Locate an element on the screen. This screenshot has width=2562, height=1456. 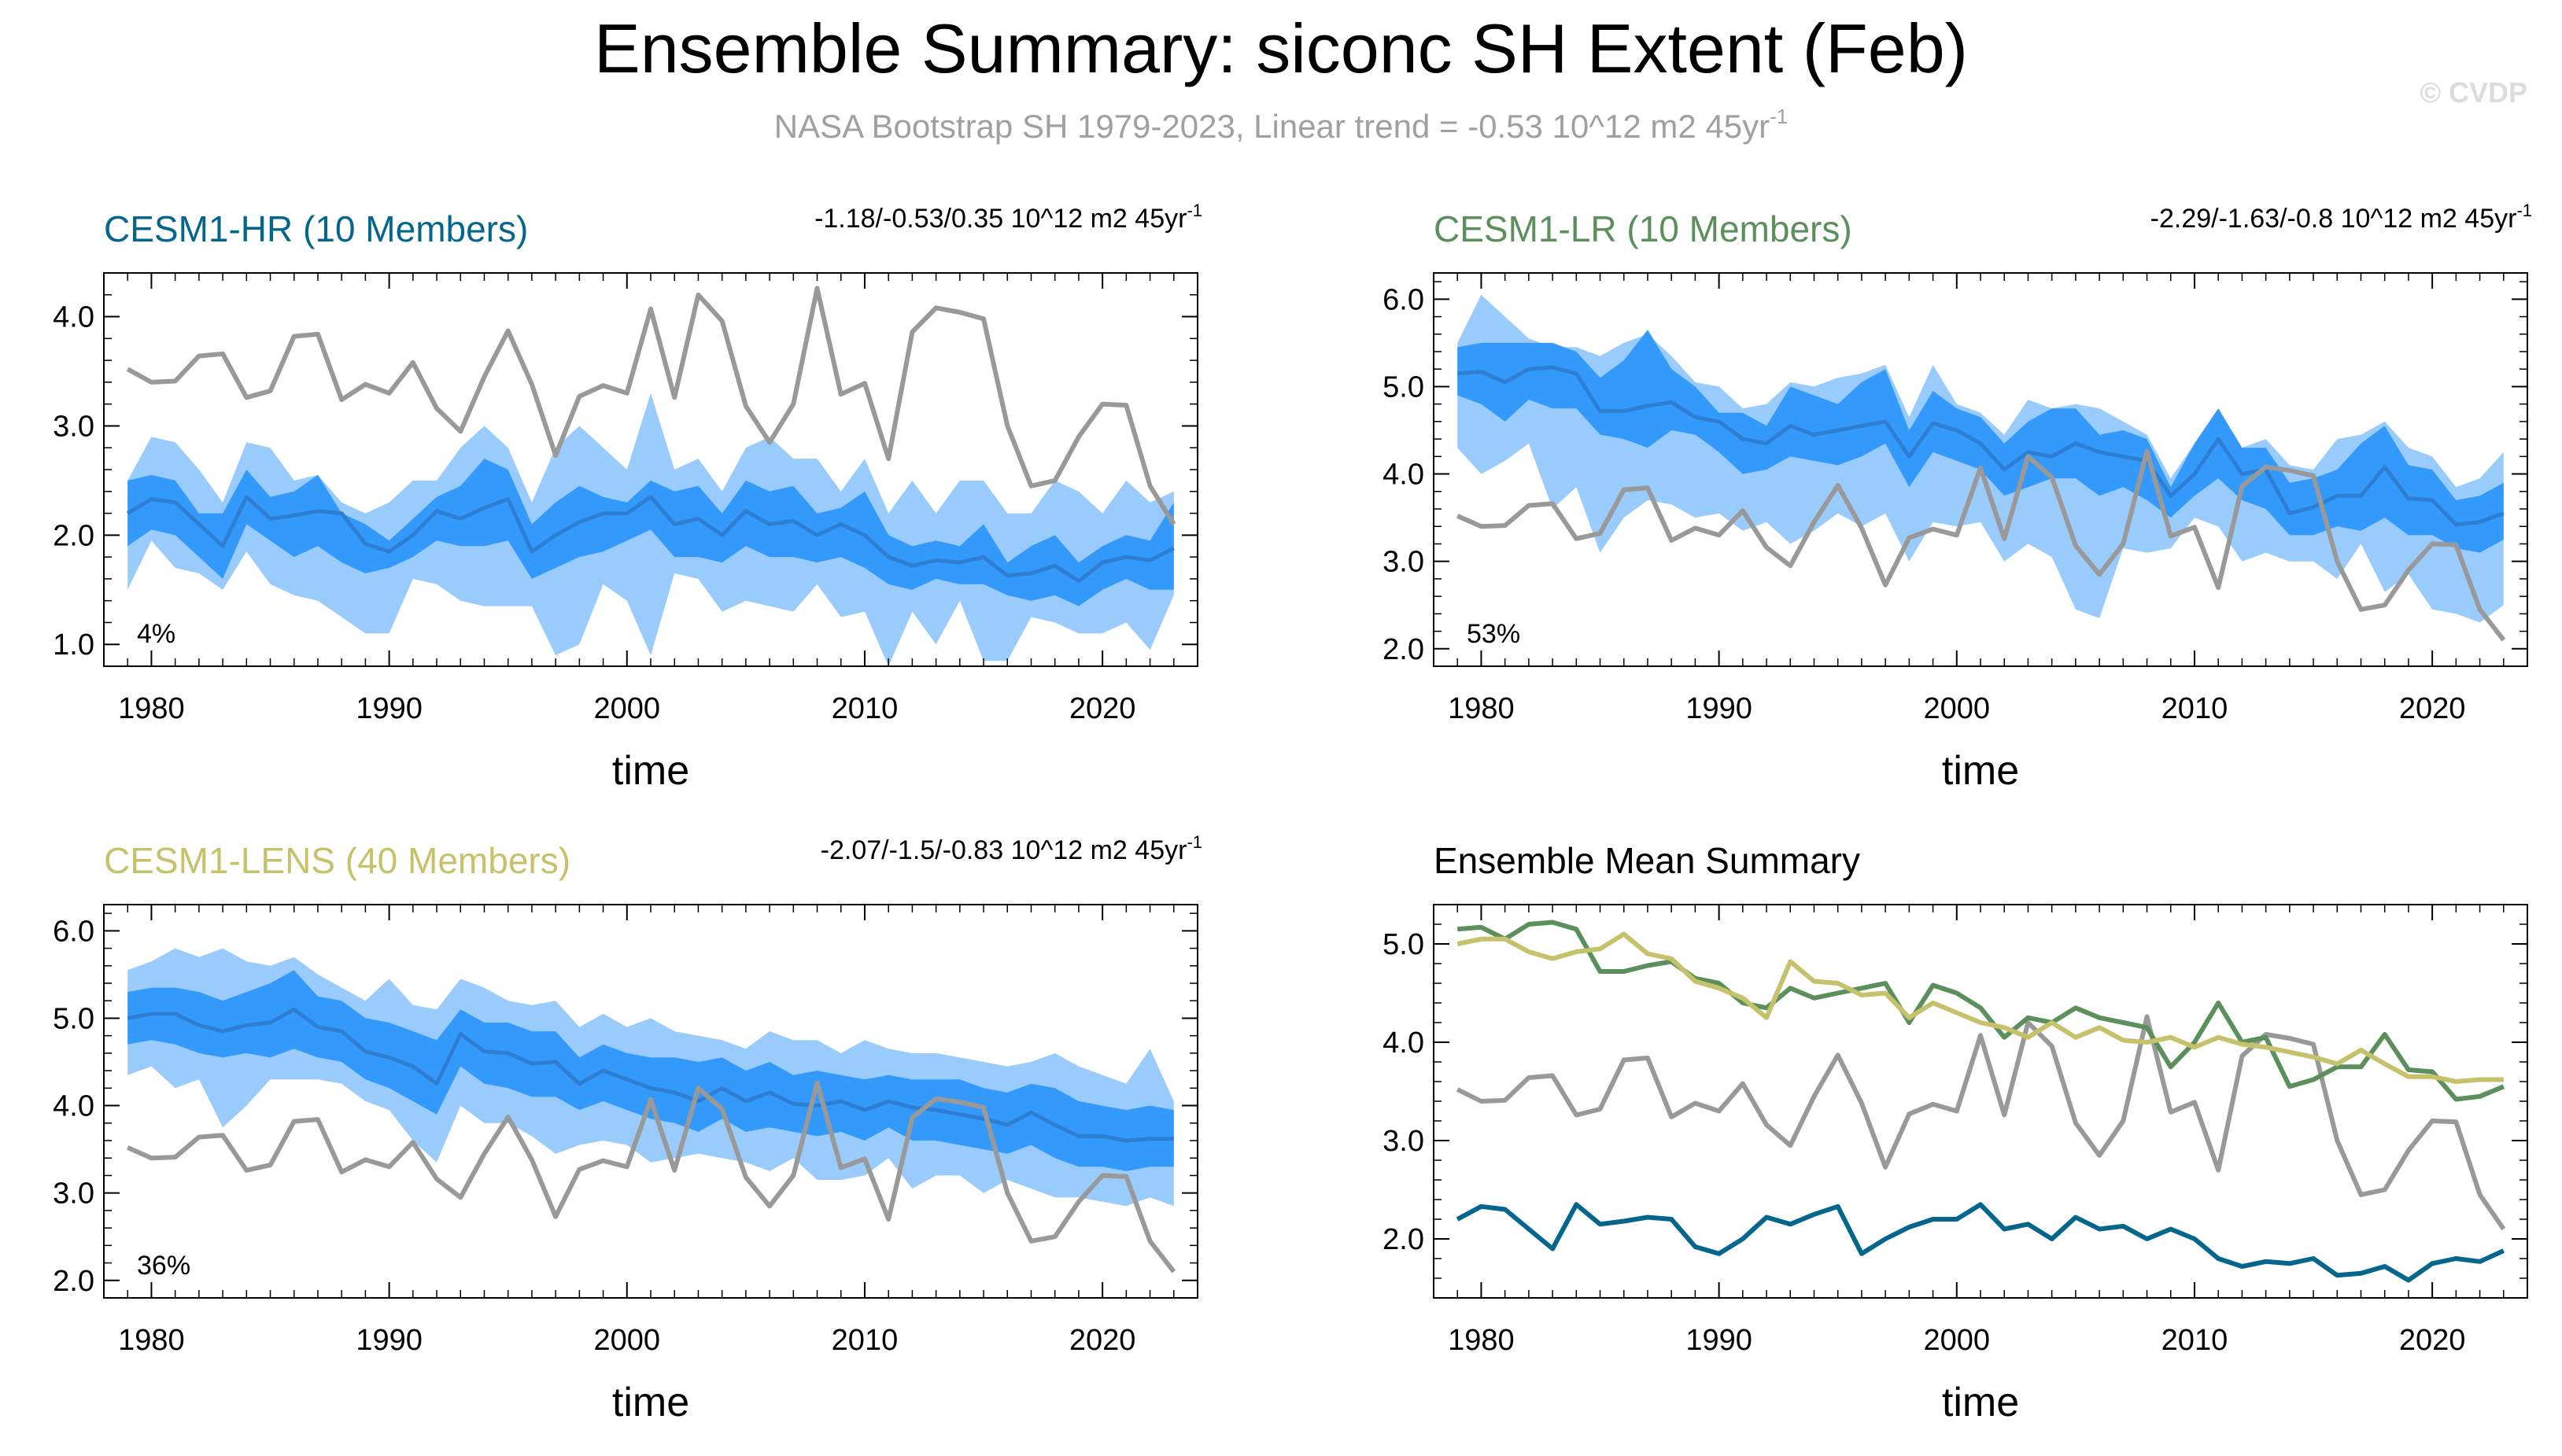
trend-label: -1.18/-0.53/0.35 10^12 m2 45yr-1 is located at coordinates (1008, 217).